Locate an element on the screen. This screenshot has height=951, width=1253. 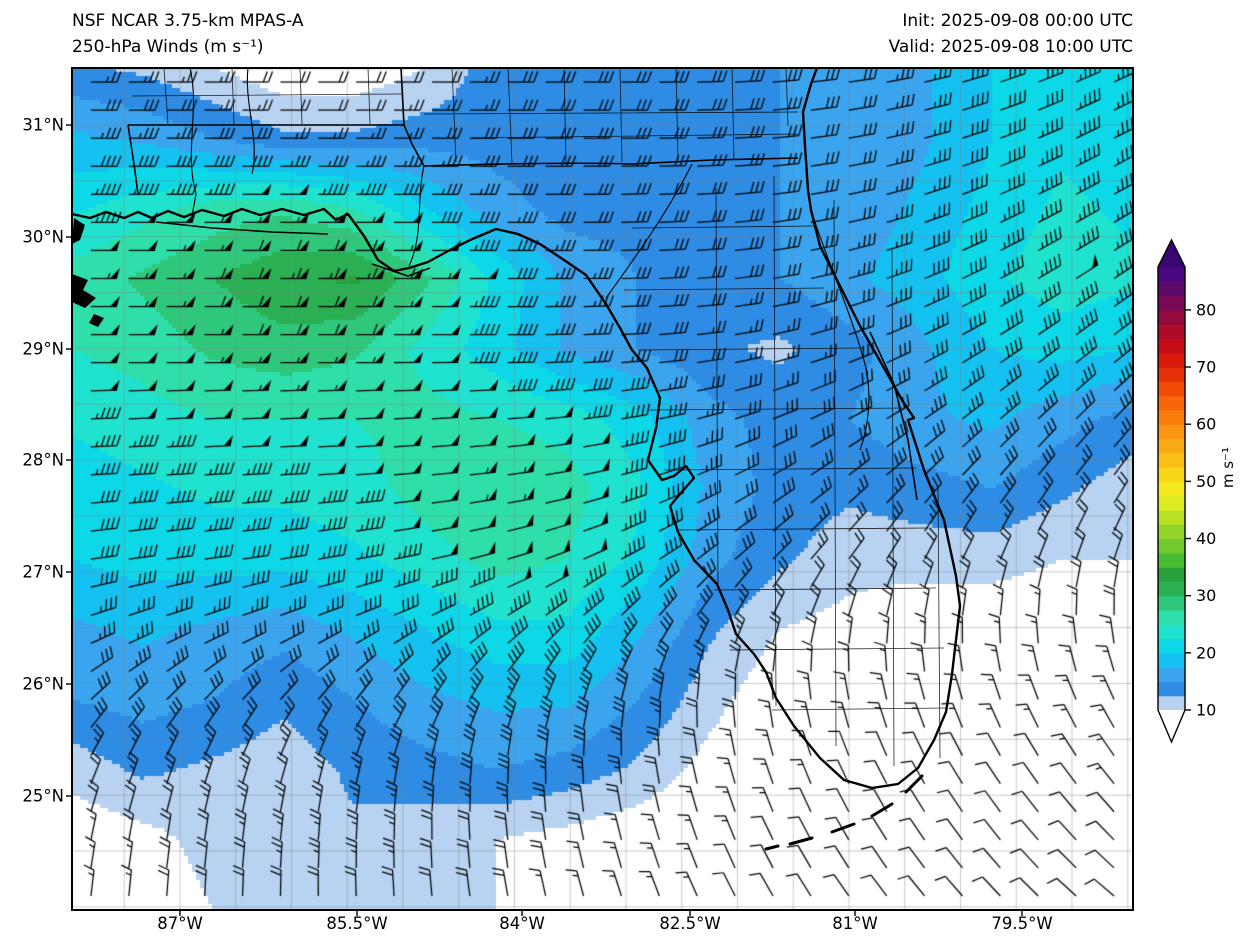
lat-tick-label: 25°N is located at coordinates (43, 796).